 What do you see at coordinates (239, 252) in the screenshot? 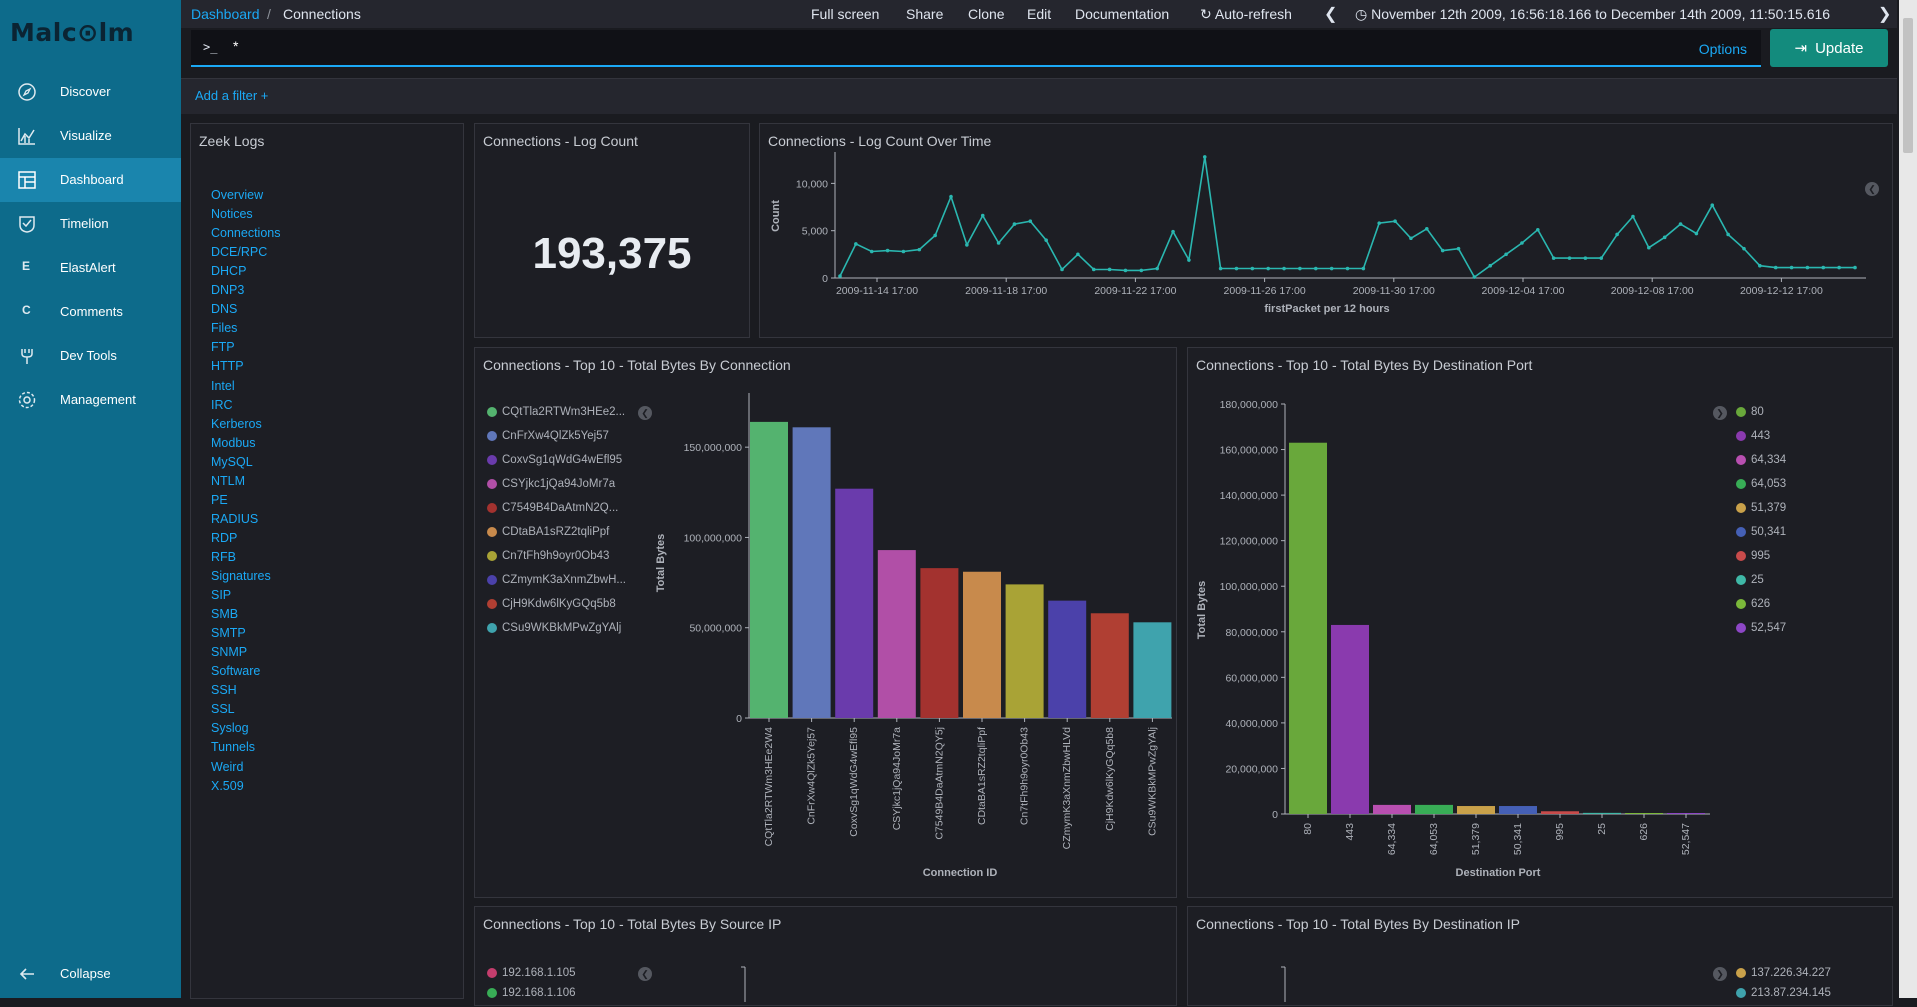
I see `zeek-link-dce-rpc: DCE/RPC` at bounding box center [239, 252].